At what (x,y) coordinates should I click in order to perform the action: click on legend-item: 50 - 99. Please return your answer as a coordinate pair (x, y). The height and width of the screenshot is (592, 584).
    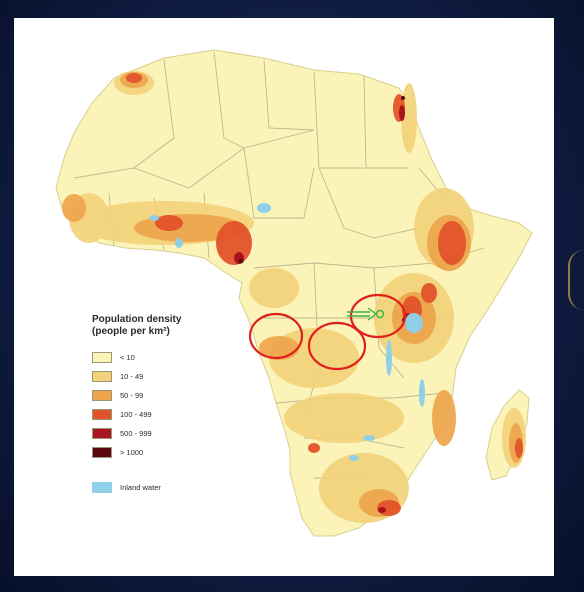
    Looking at the image, I should click on (167, 395).